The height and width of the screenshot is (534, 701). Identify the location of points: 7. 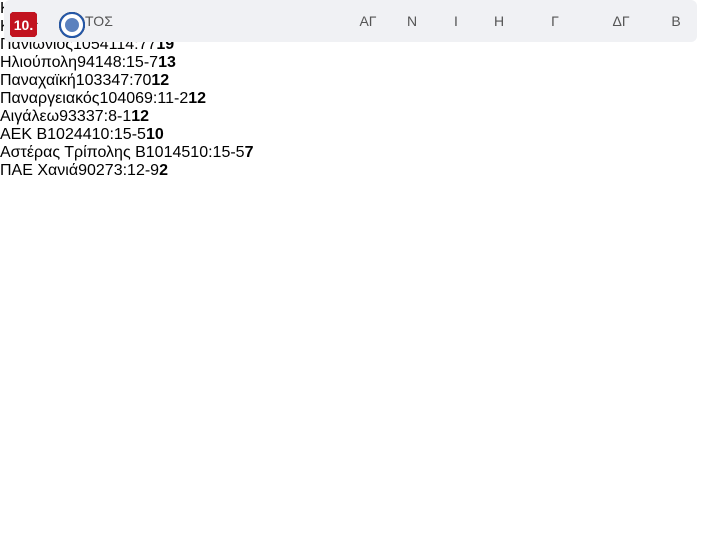
(249, 152).